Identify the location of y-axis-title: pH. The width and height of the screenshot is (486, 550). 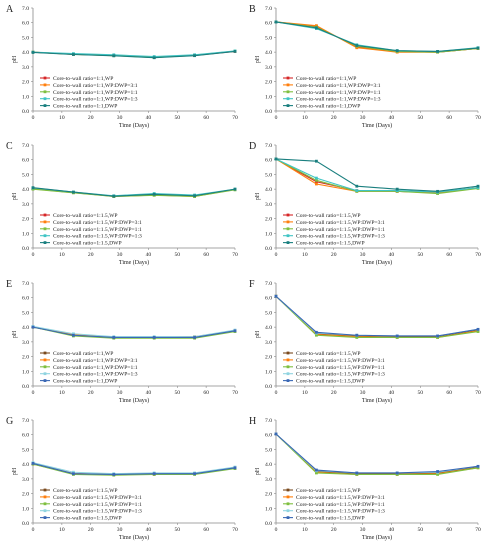
(258, 471).